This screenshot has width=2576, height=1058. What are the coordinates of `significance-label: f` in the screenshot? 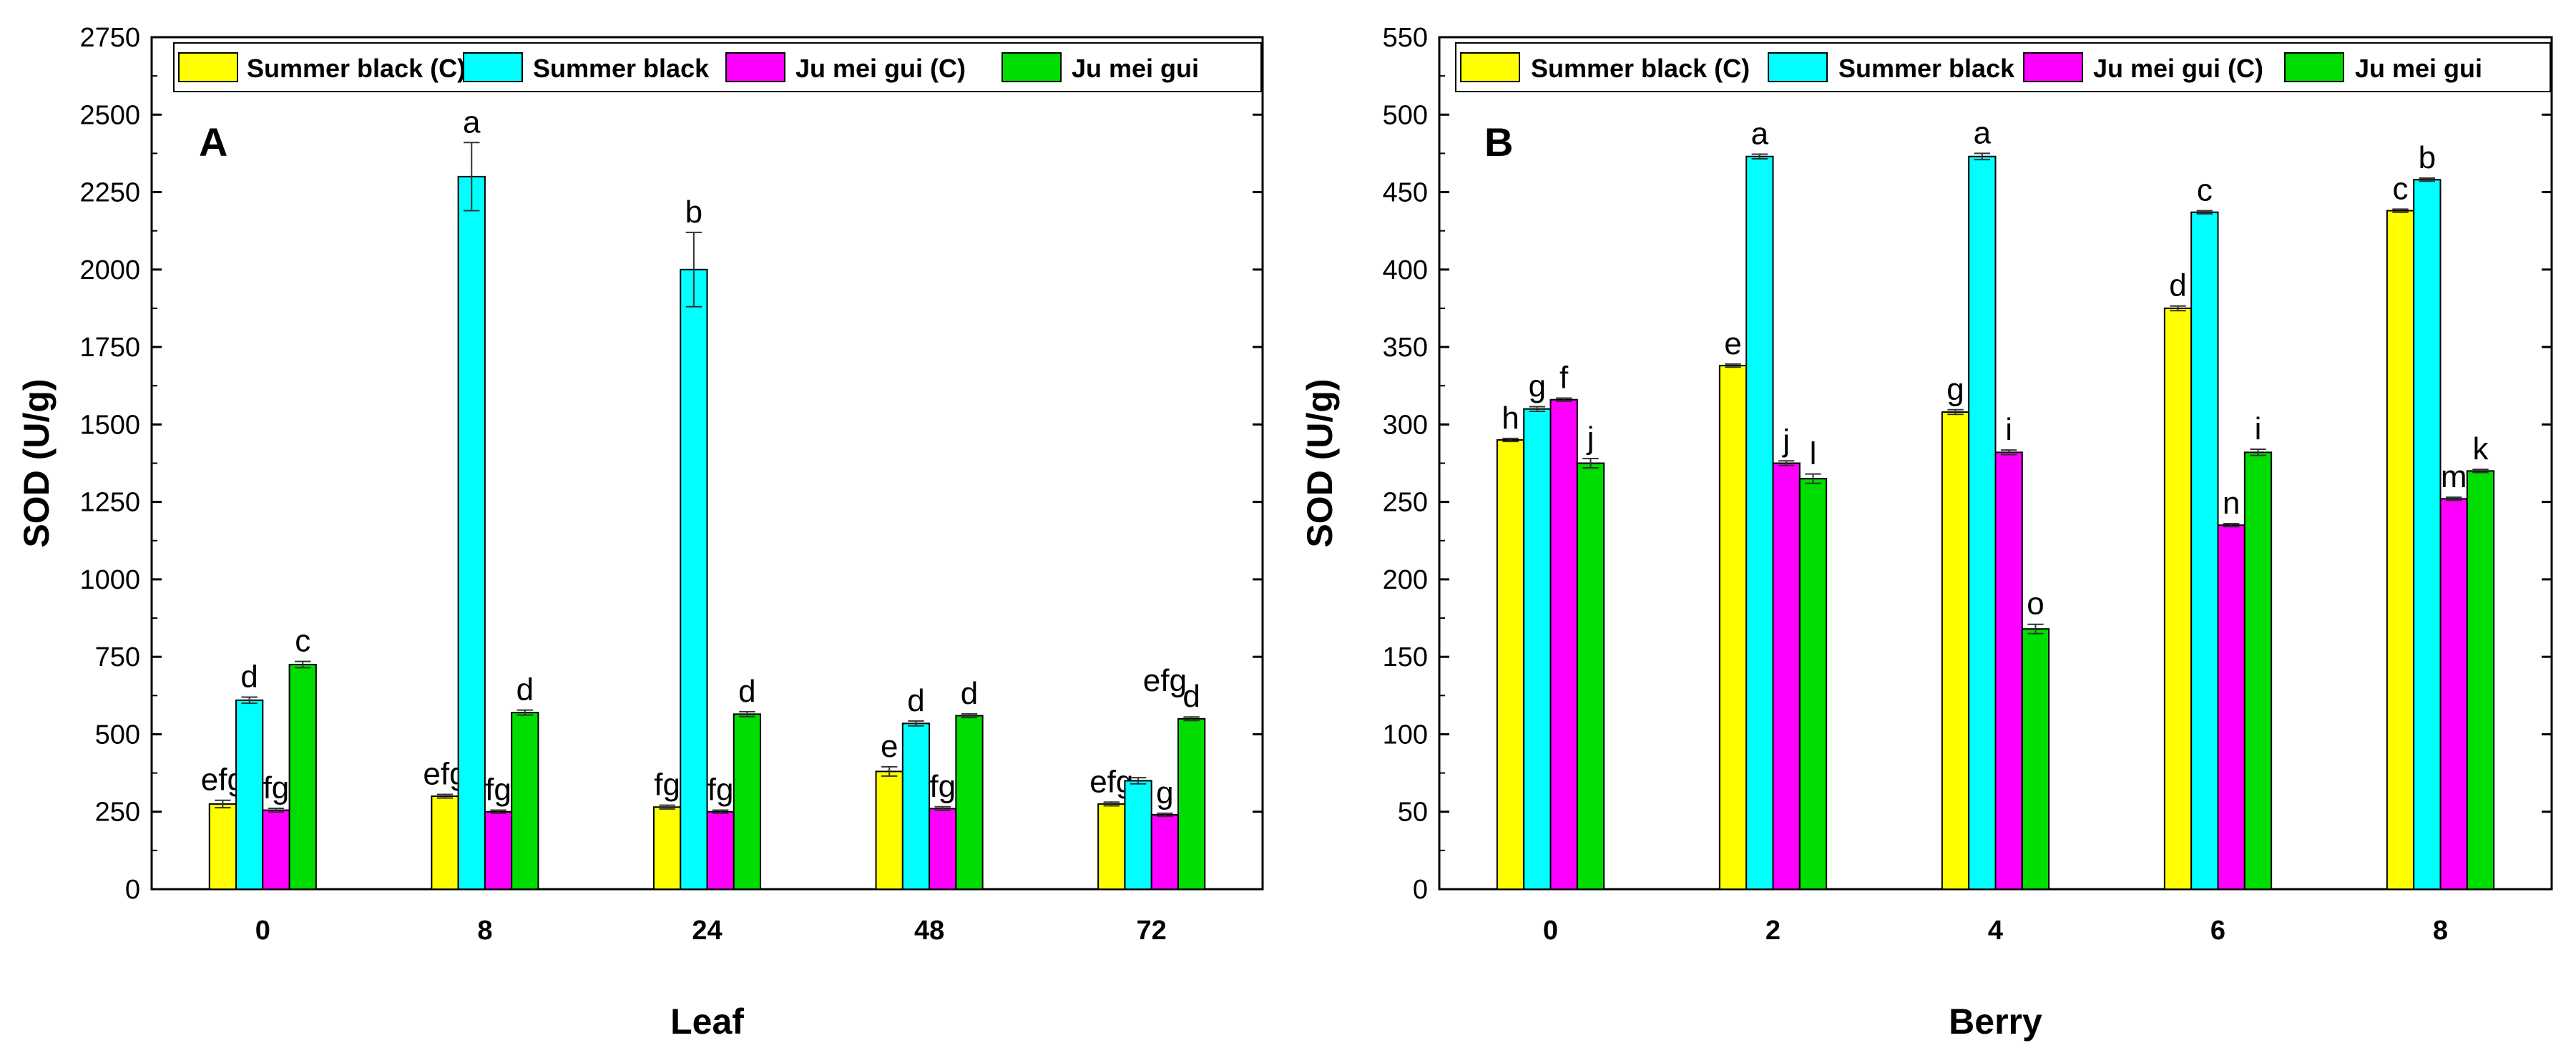 It's located at (1564, 378).